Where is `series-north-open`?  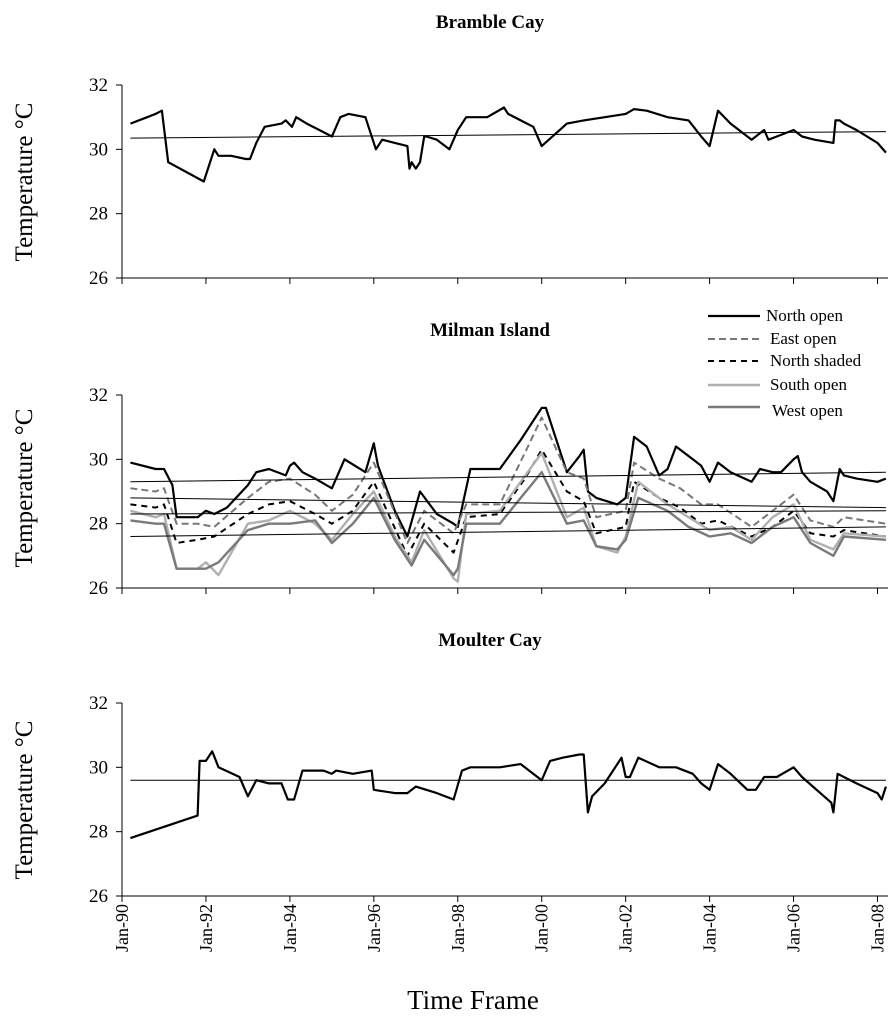 series-north-open is located at coordinates (508, 472).